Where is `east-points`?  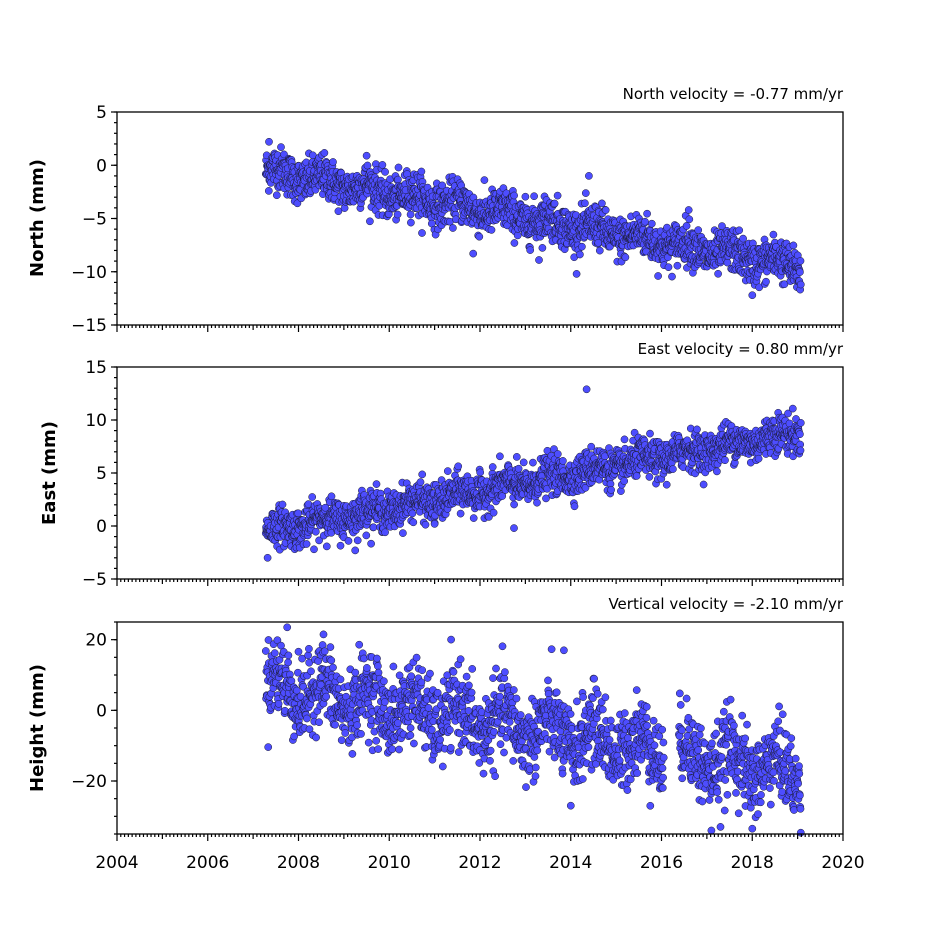 east-points is located at coordinates (533, 473).